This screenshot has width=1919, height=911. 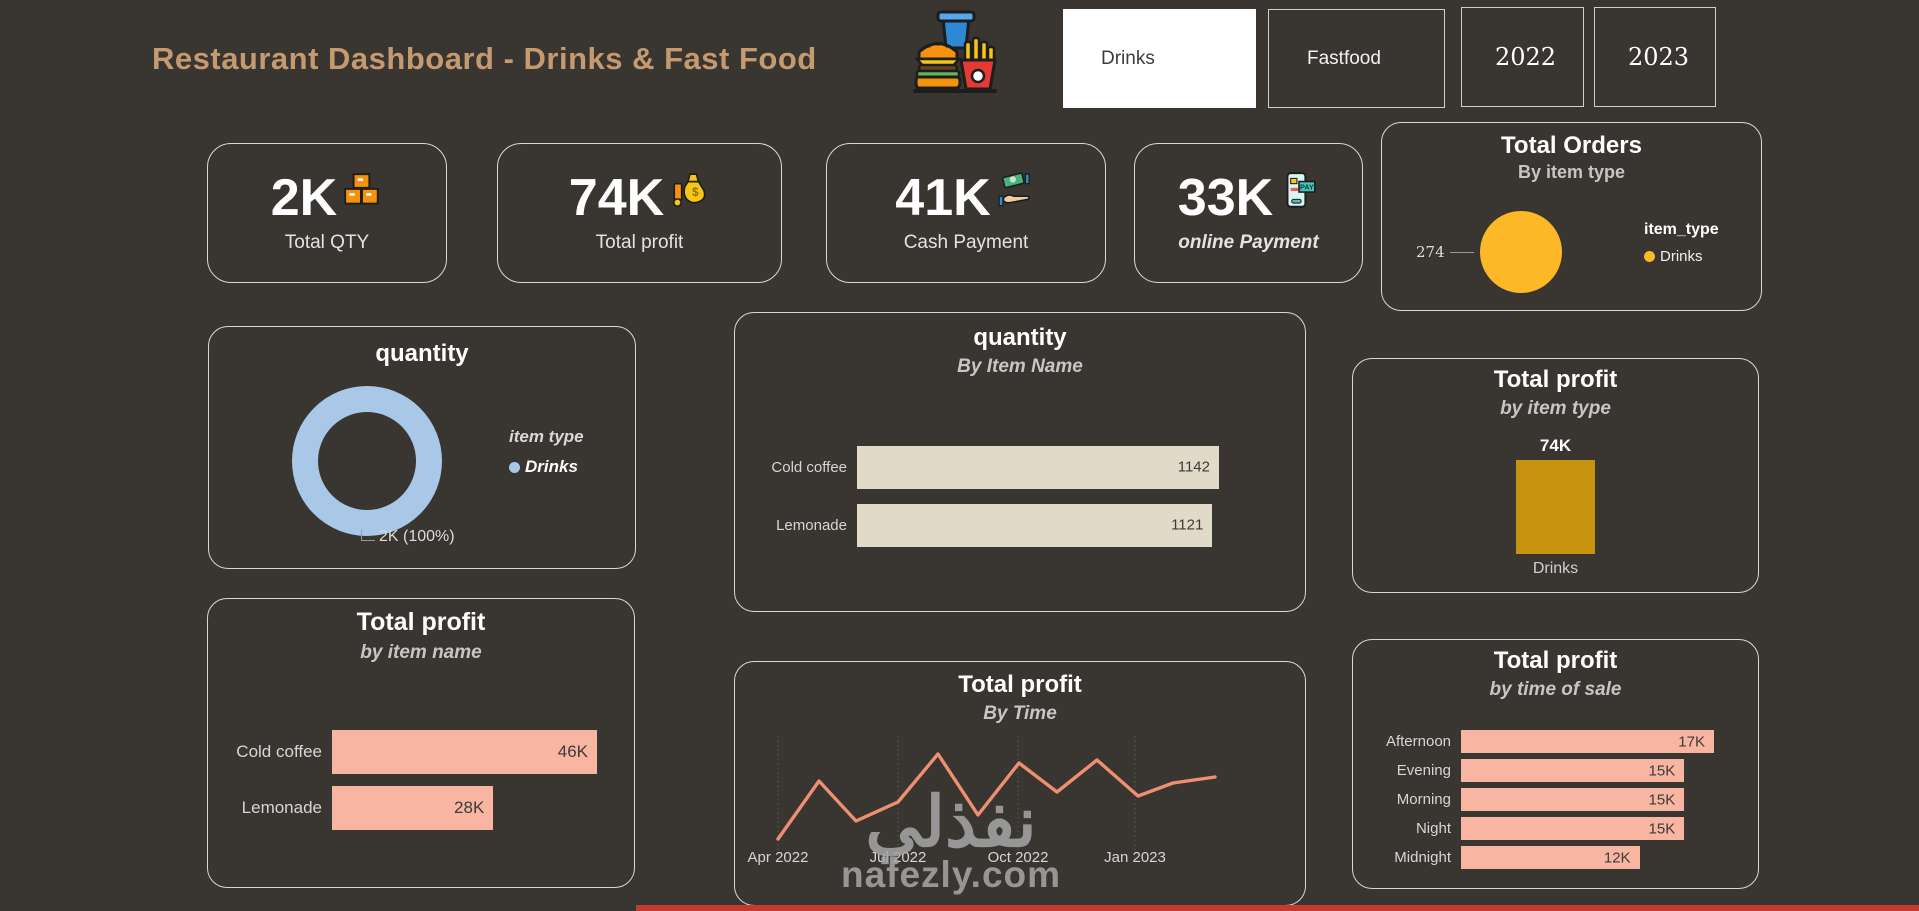 I want to click on kpi-value: 74K, so click(x=616, y=198).